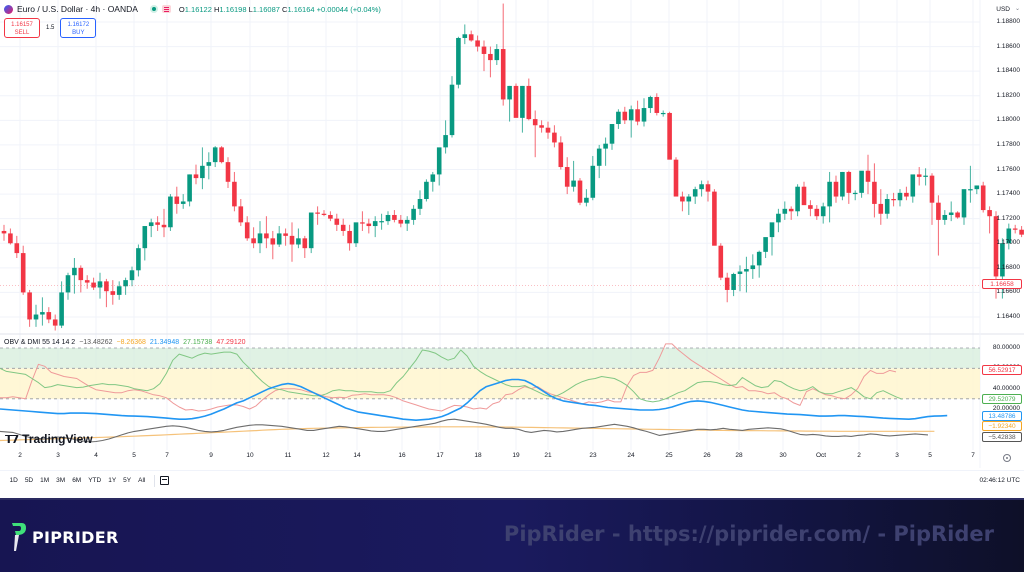 The width and height of the screenshot is (1024, 572). I want to click on indicator-value-signal: −8.26368, so click(131, 342).